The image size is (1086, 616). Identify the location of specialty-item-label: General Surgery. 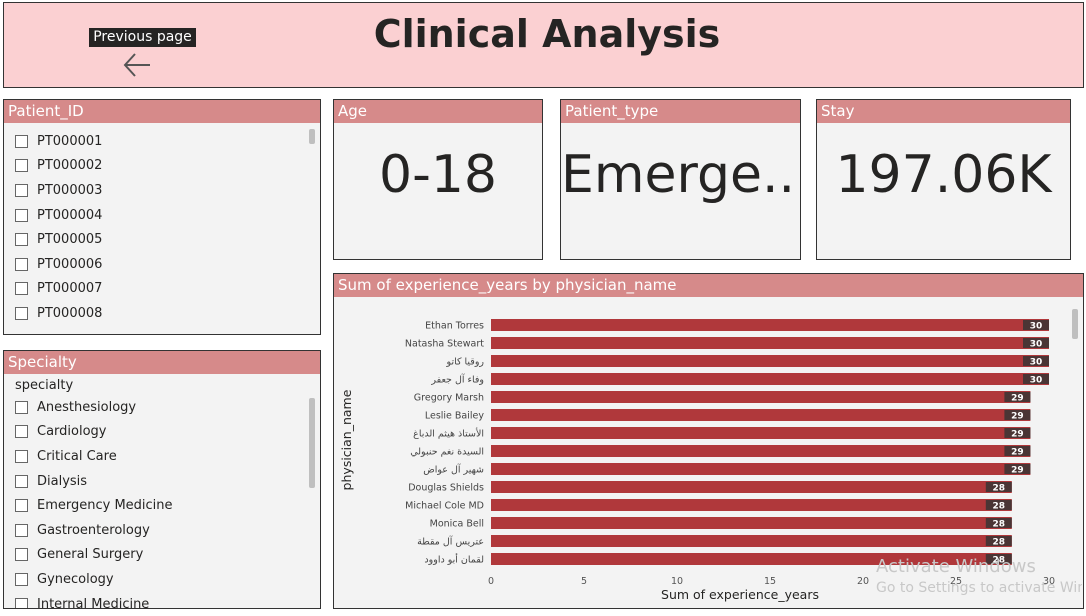
(90, 555).